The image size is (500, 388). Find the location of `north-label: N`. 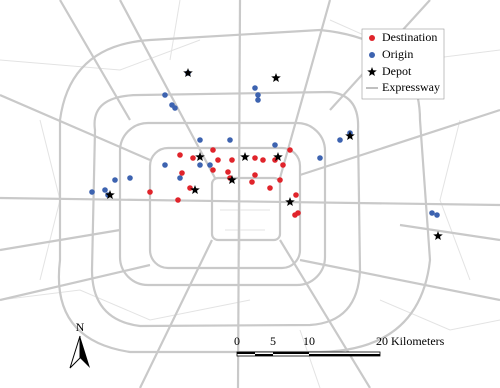

north-label: N is located at coordinates (80, 327).